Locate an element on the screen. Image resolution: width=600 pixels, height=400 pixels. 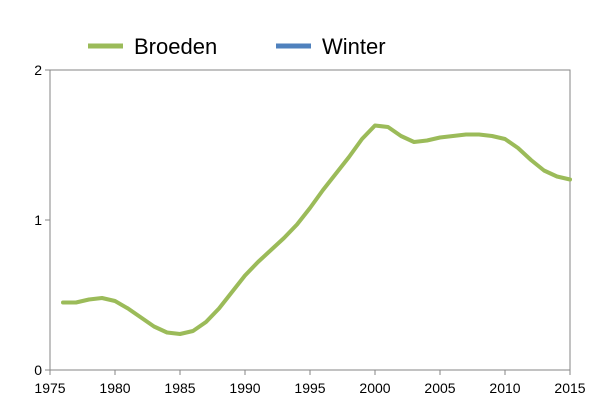
y-tick-label: 2 is located at coordinates (38, 70).